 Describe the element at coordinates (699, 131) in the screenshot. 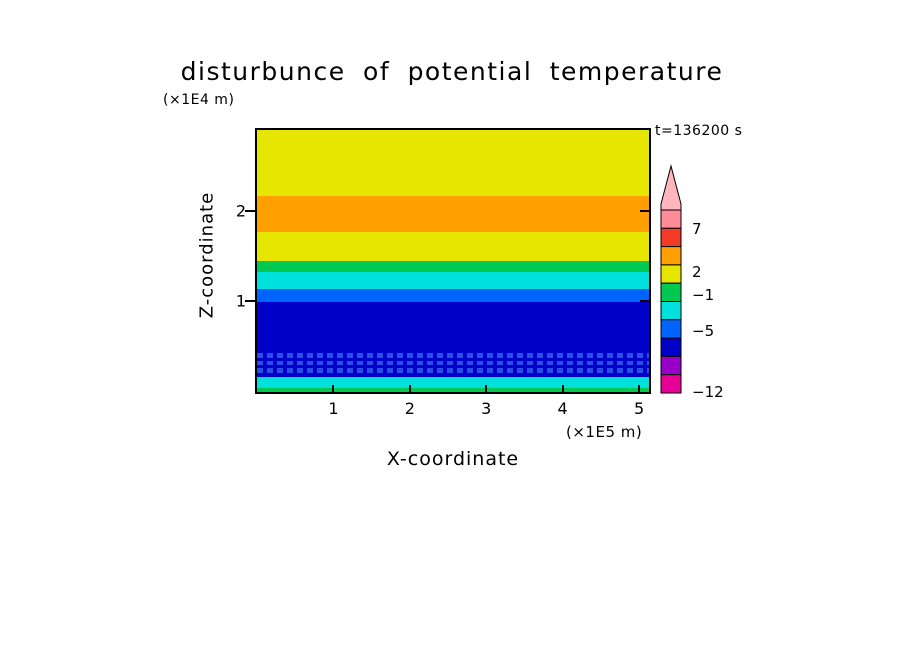

I see `time-label: t=136200 s` at that location.